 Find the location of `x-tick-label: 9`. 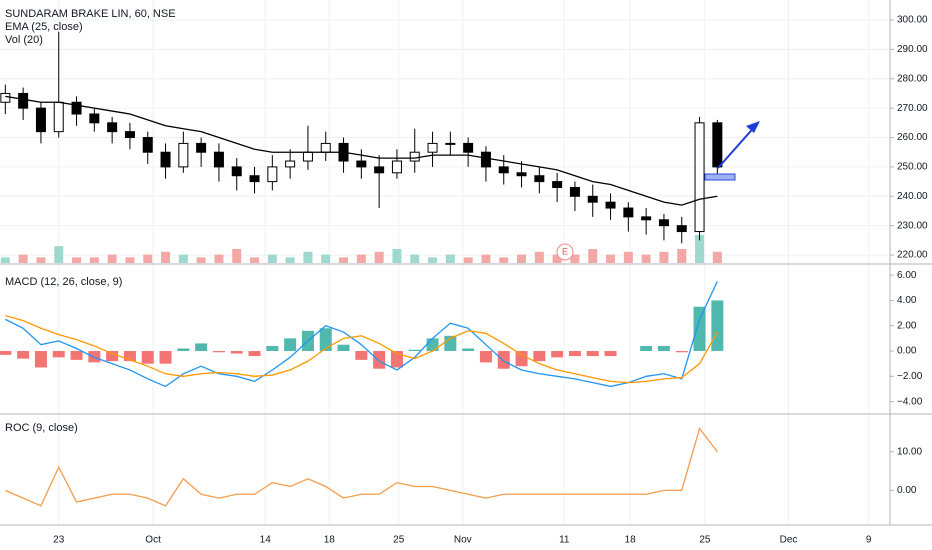

x-tick-label: 9 is located at coordinates (869, 540).